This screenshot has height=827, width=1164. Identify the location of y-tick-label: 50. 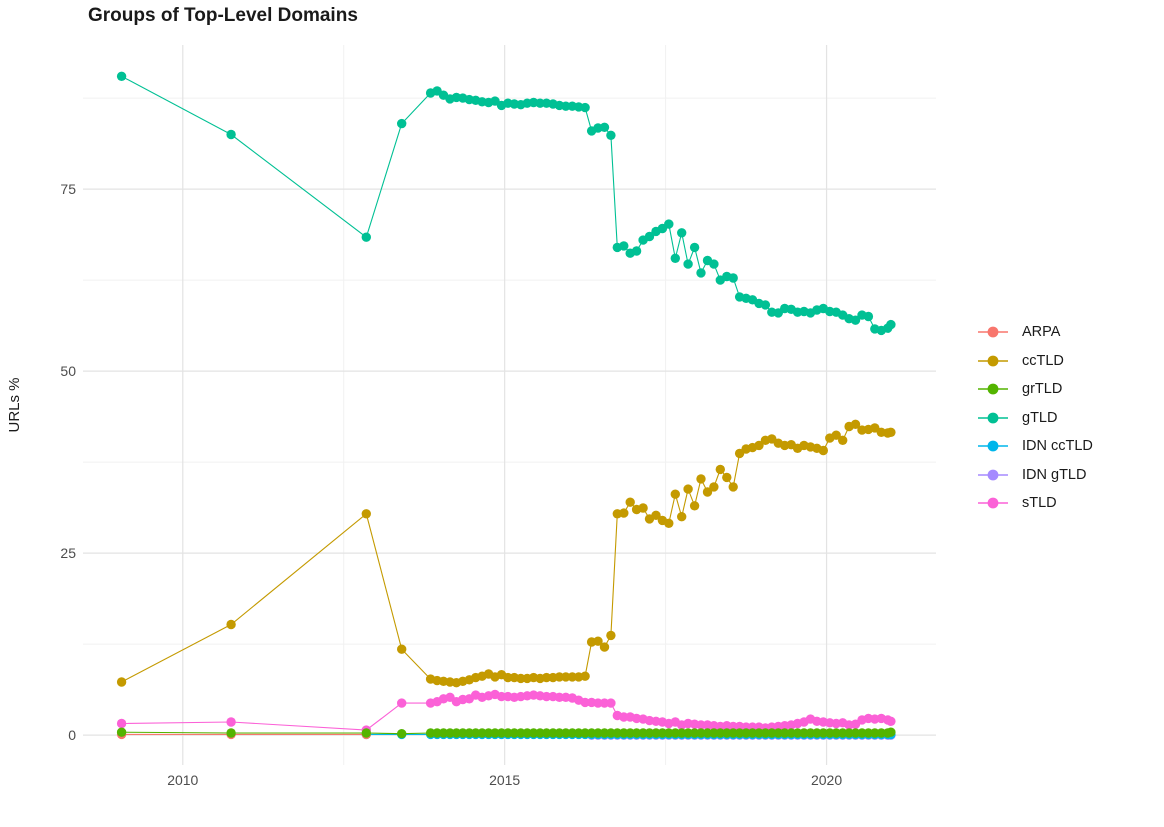
(68, 371).